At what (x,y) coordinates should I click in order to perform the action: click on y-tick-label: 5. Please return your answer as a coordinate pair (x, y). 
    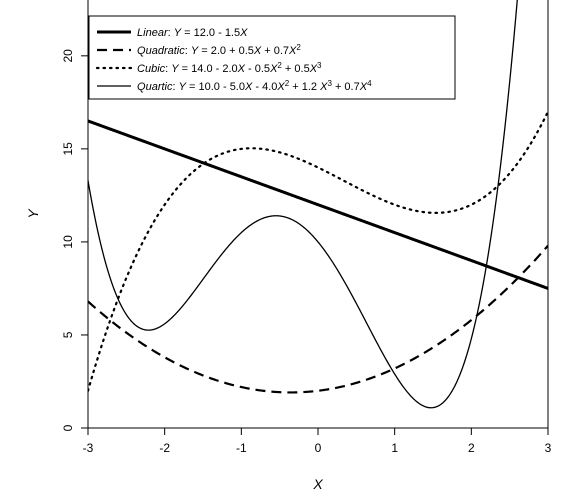
    Looking at the image, I should click on (68, 334).